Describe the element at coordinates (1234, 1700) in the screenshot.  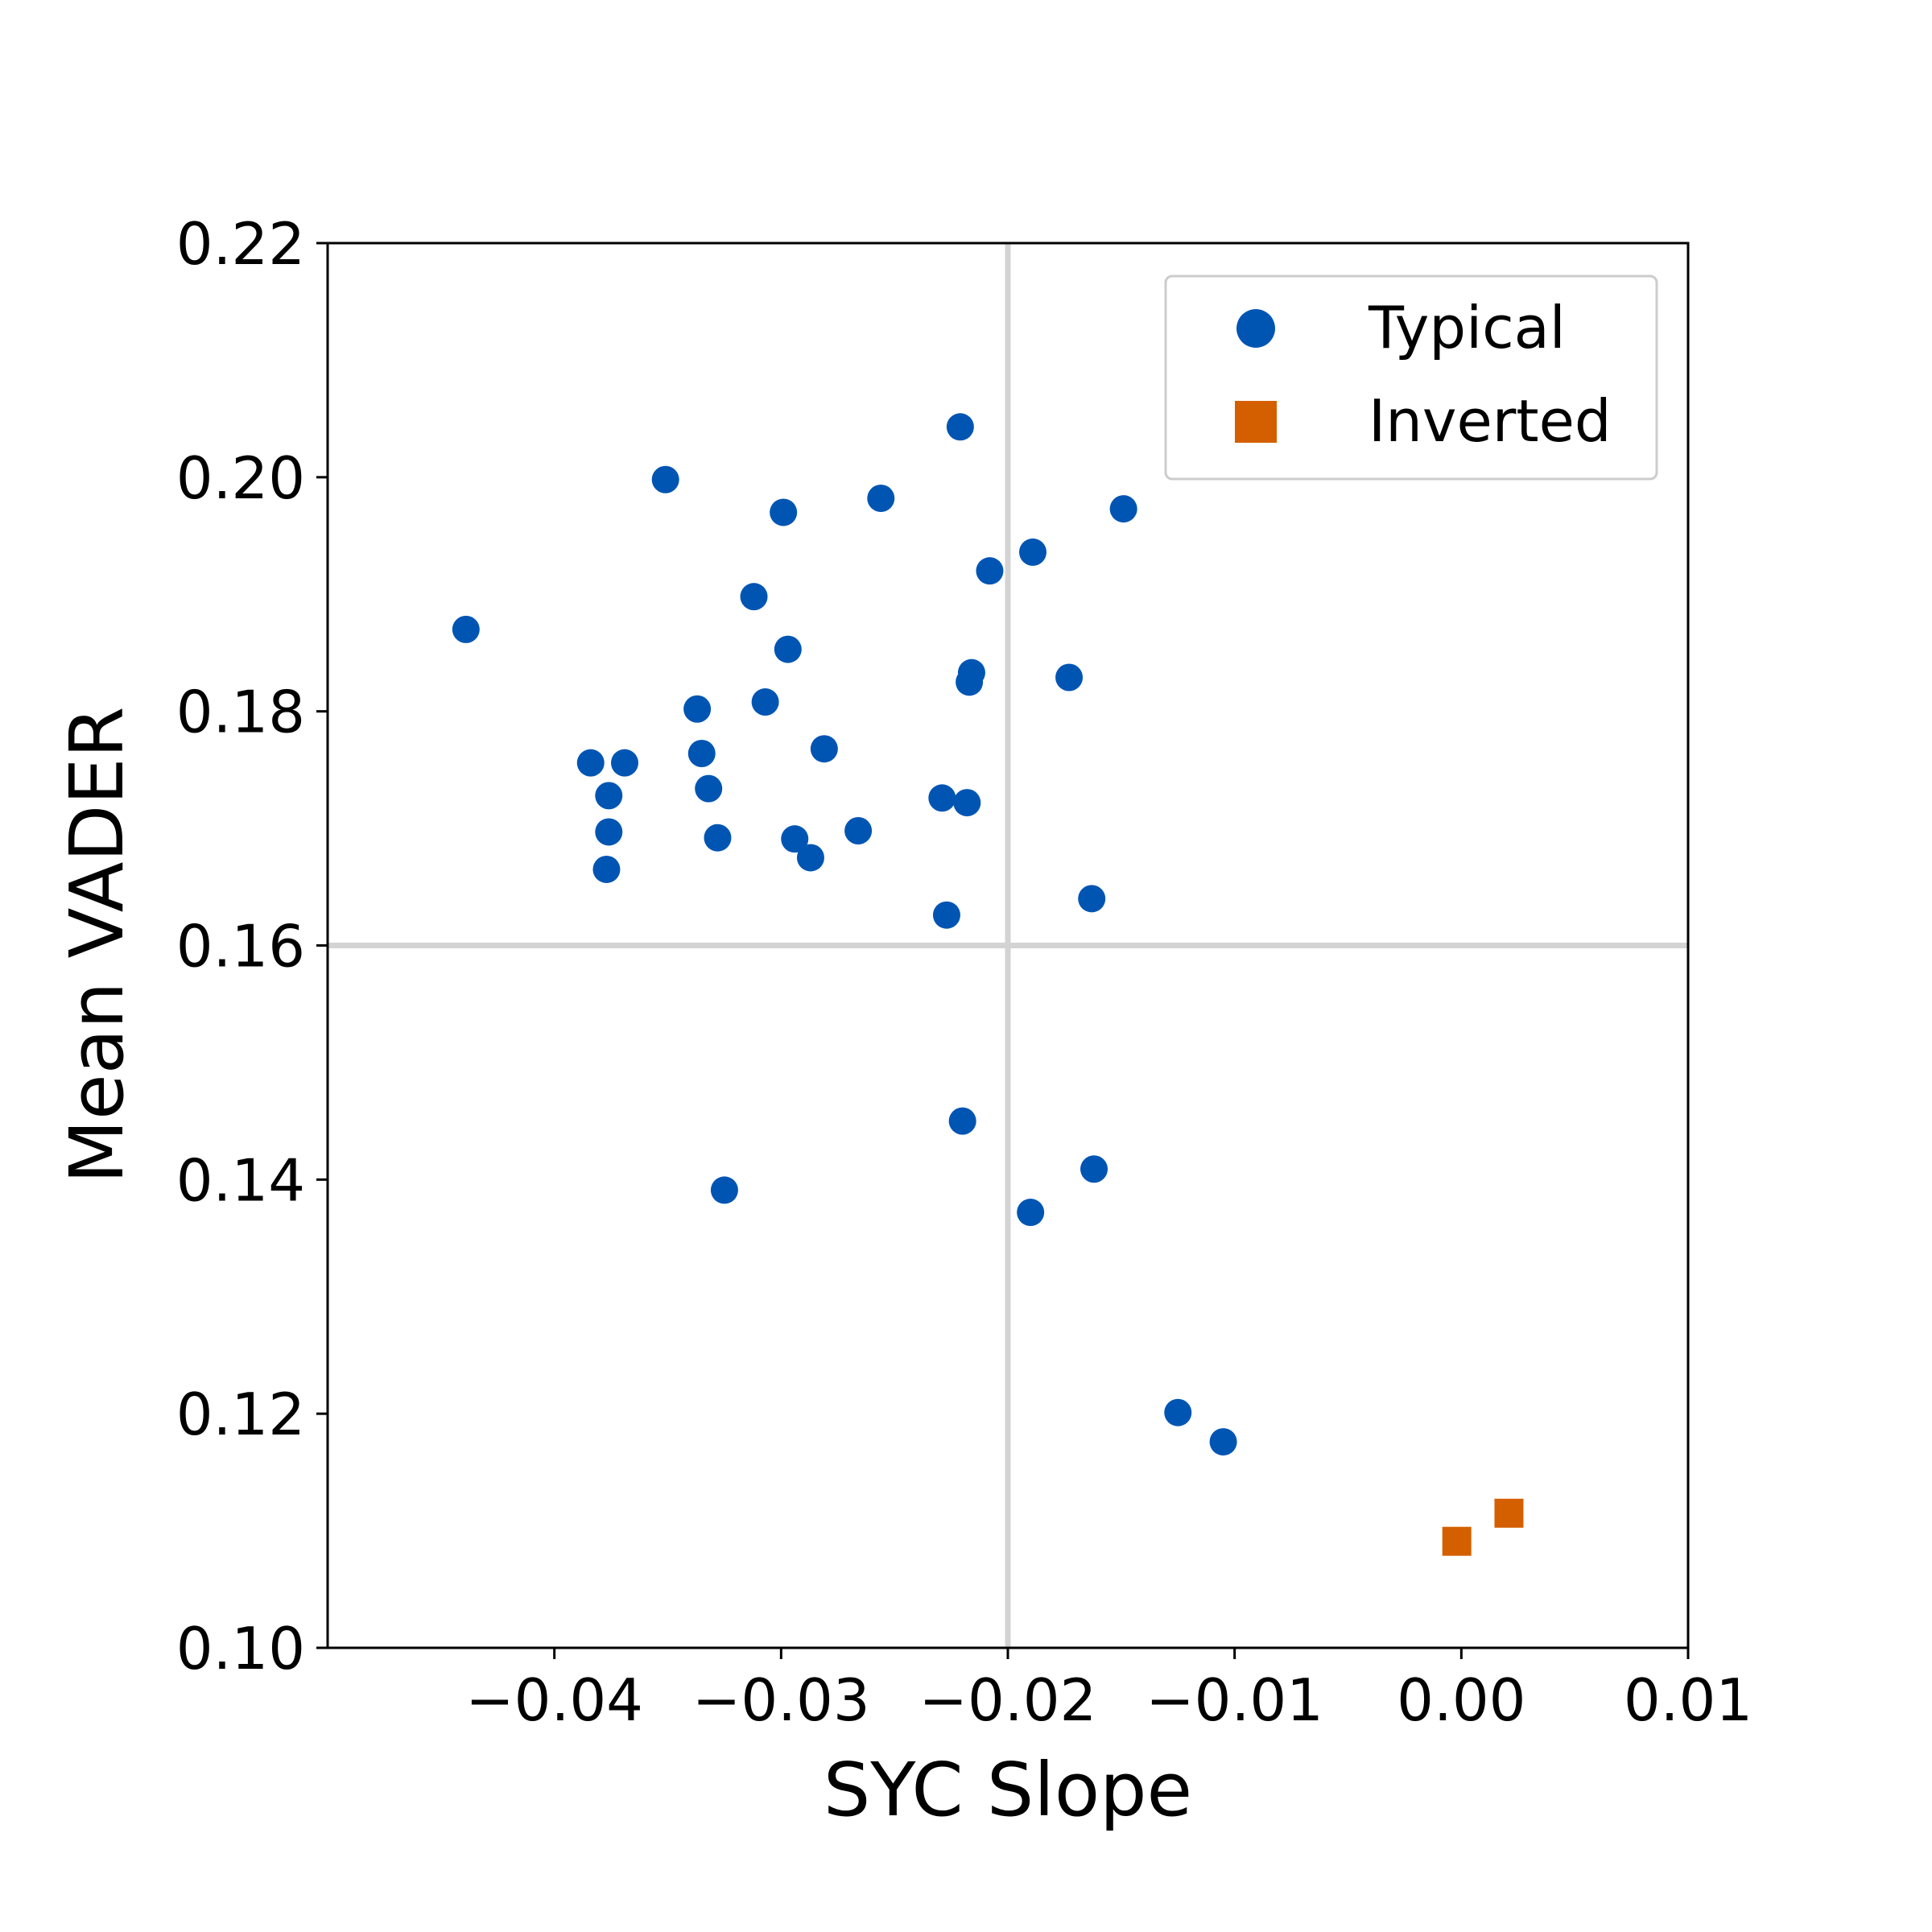
I see `x-tick-label: −0.01` at that location.